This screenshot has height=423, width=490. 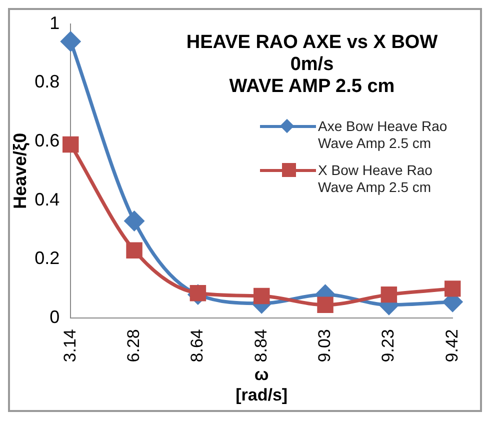 I want to click on x-tick-label: 8.84, so click(x=260, y=345).